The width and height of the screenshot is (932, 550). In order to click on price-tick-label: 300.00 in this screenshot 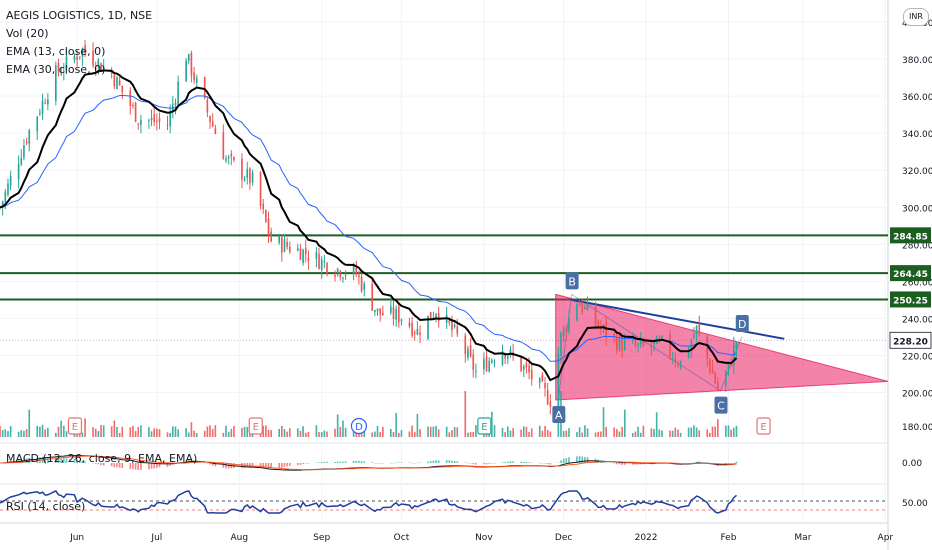, I will do `click(917, 209)`.